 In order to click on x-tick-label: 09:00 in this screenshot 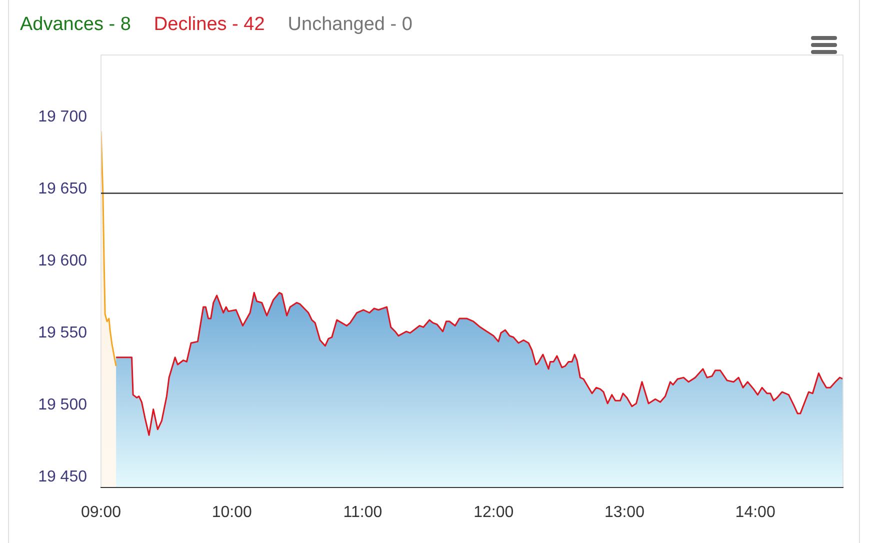, I will do `click(101, 513)`.